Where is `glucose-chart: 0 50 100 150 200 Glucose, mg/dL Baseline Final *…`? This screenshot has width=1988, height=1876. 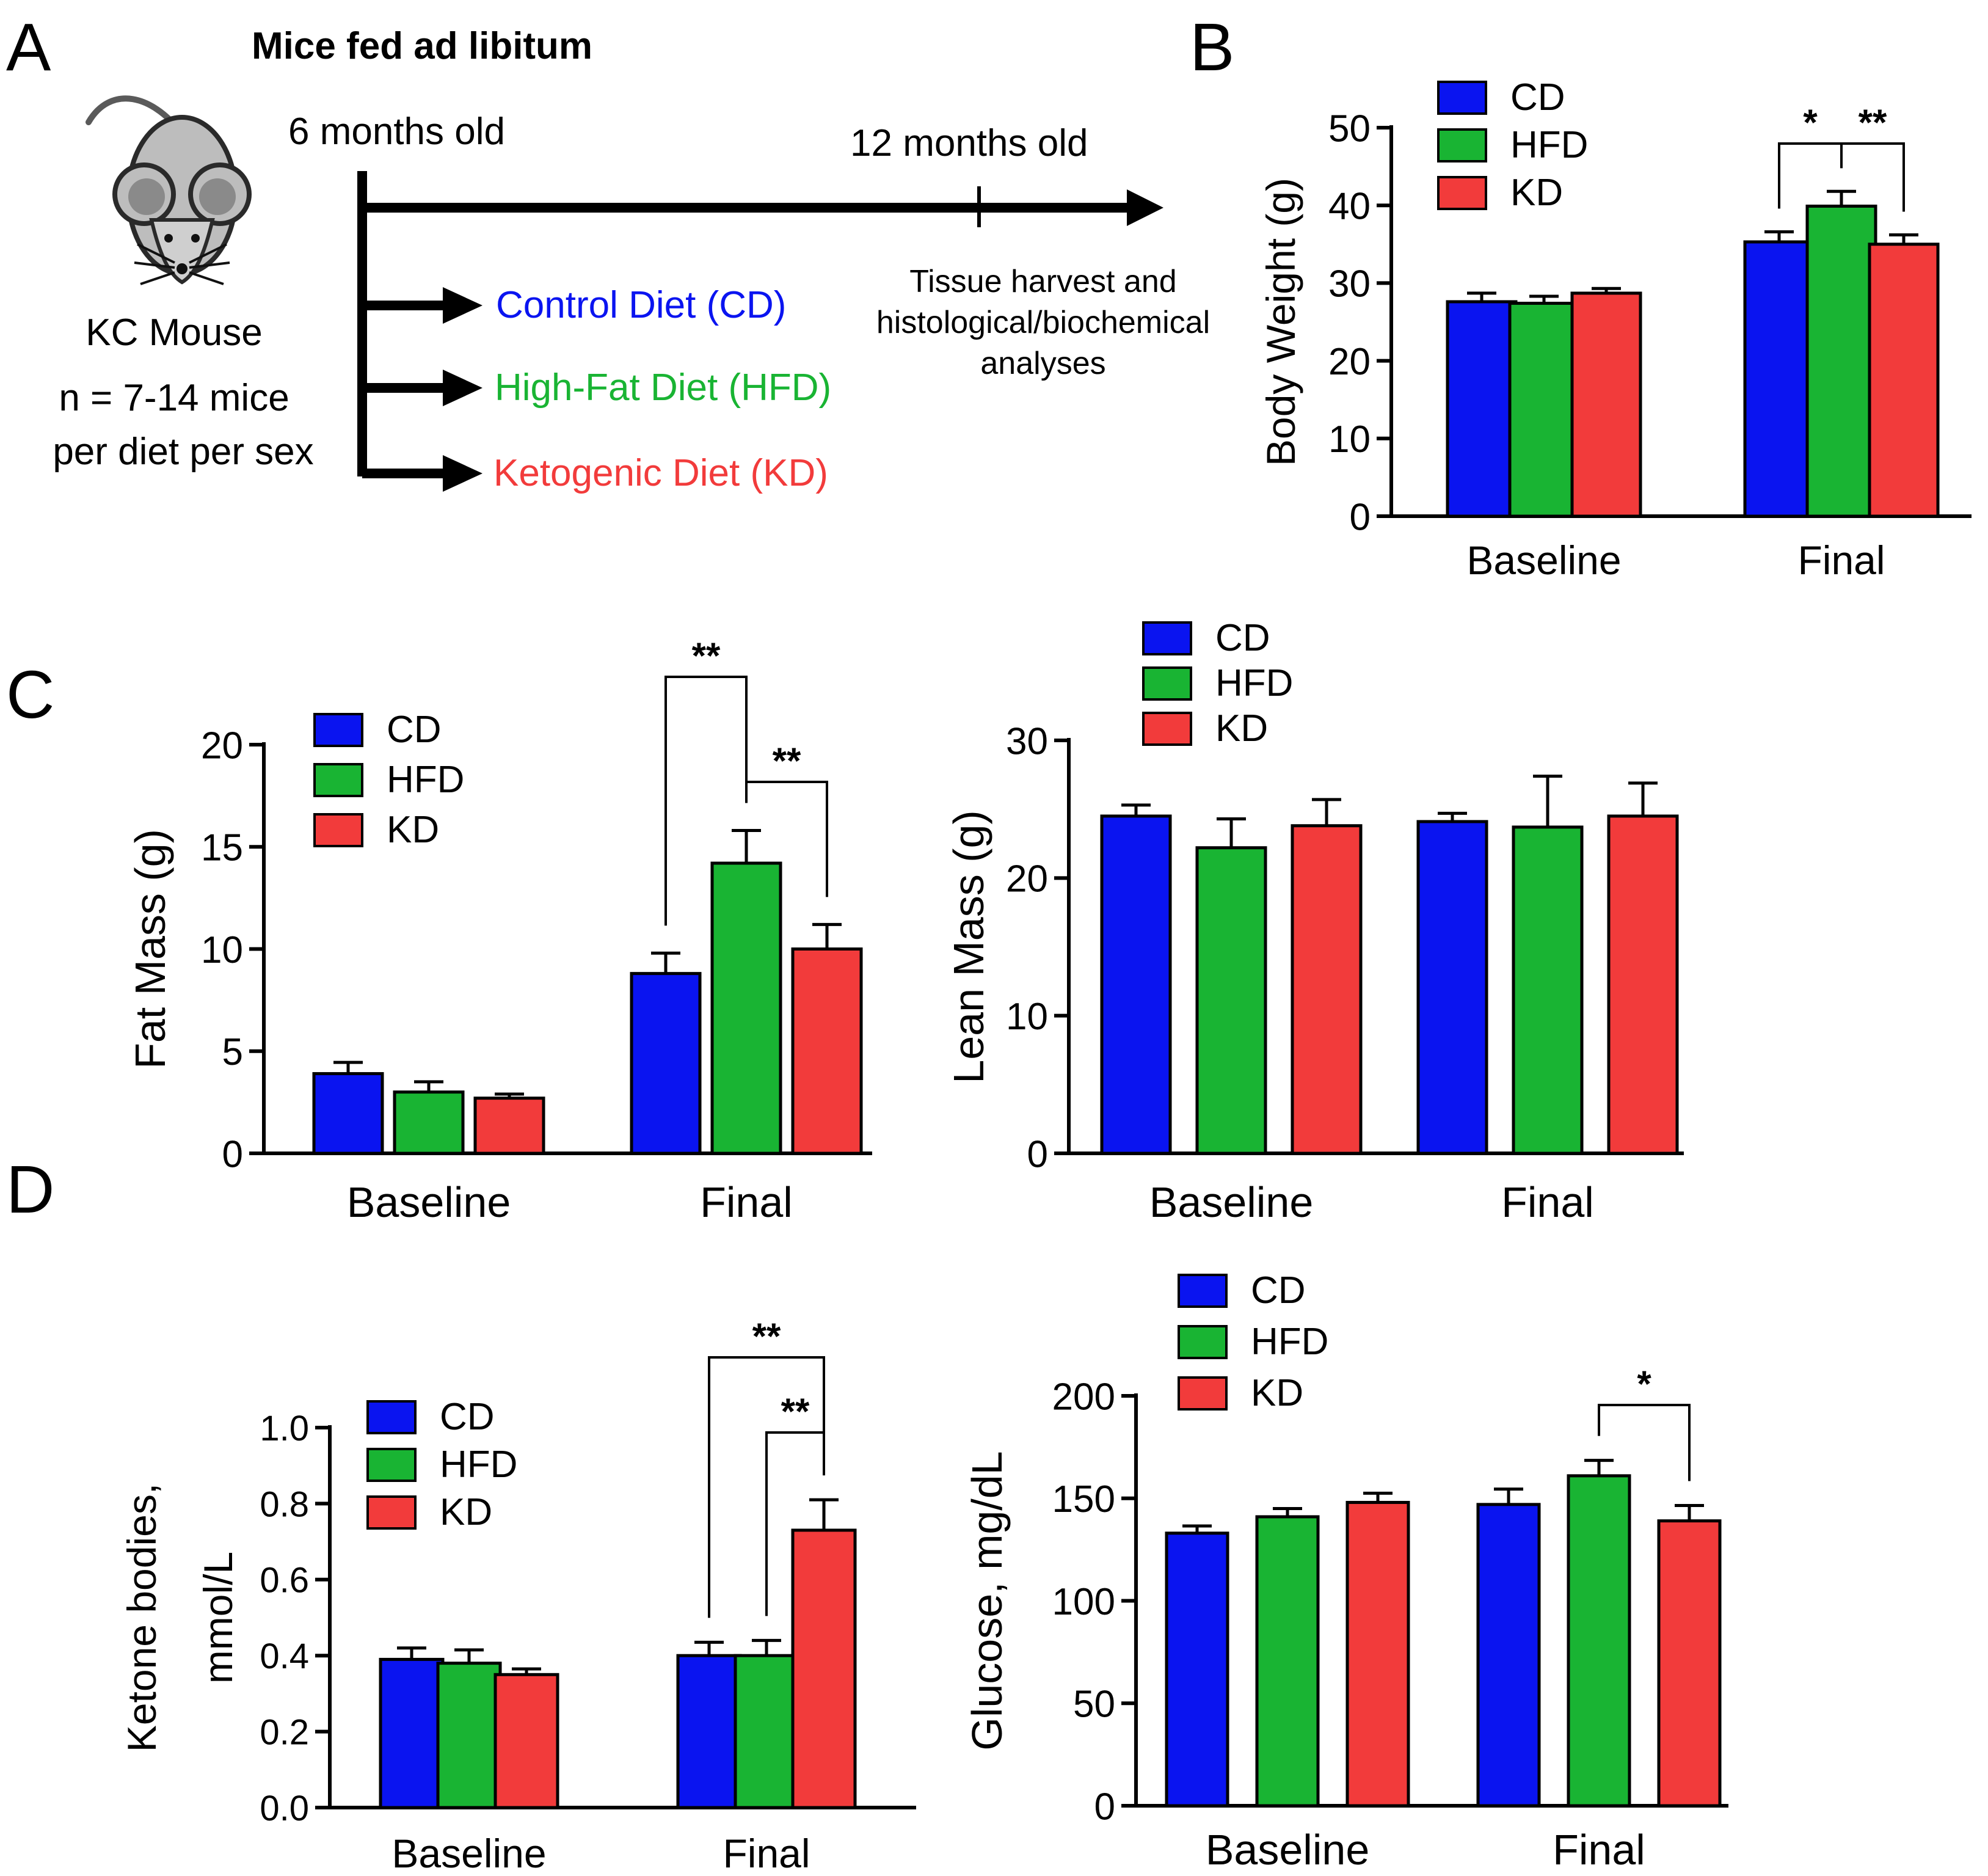 glucose-chart: 0 50 100 150 200 Glucose, mg/dL Baseline Final *… is located at coordinates (1345, 1571).